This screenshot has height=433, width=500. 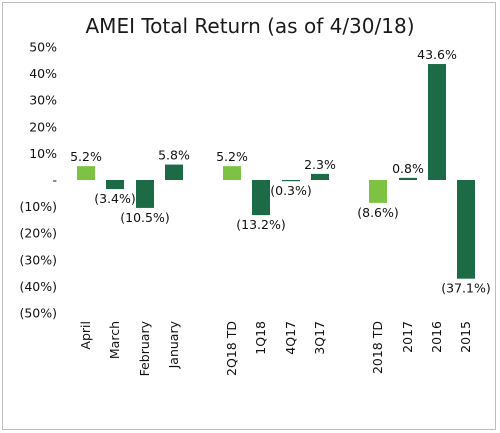 What do you see at coordinates (319, 338) in the screenshot?
I see `category-label: 3Q17` at bounding box center [319, 338].